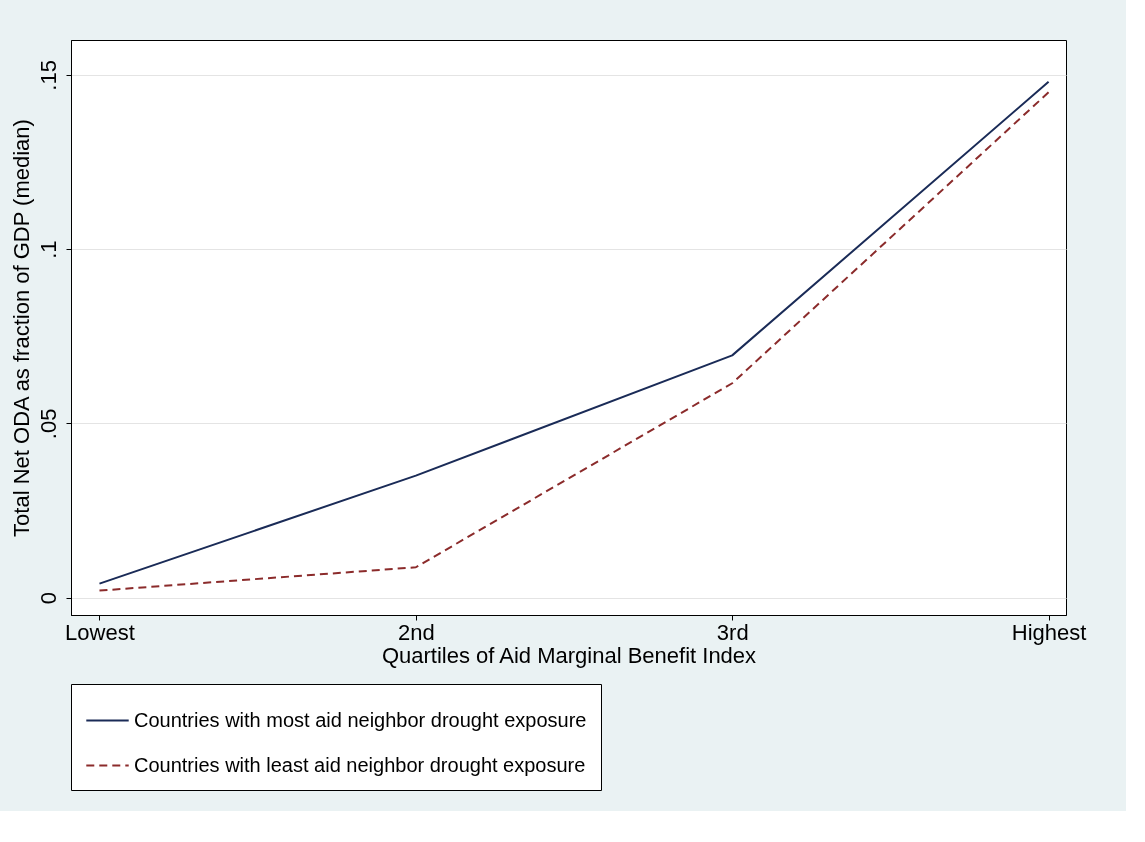 This screenshot has height=842, width=1145. I want to click on x-tick-label: 2nd, so click(416, 632).